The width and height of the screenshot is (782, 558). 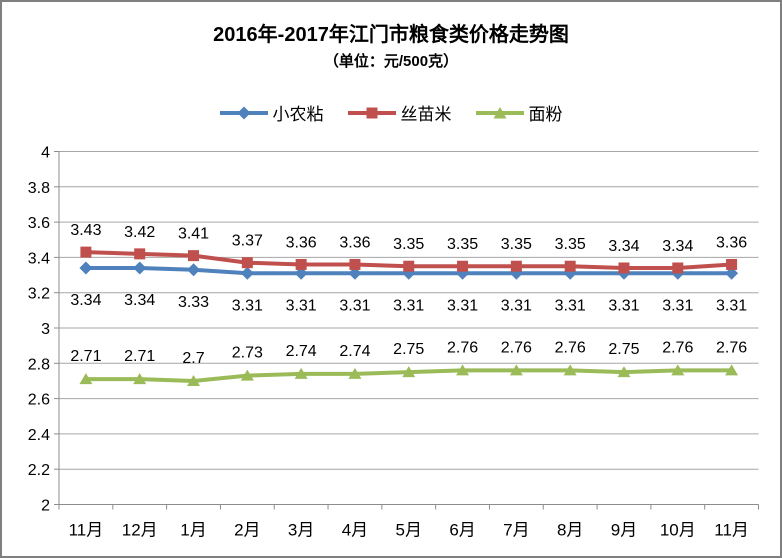 What do you see at coordinates (371, 112) in the screenshot?
I see `square-marker-icon` at bounding box center [371, 112].